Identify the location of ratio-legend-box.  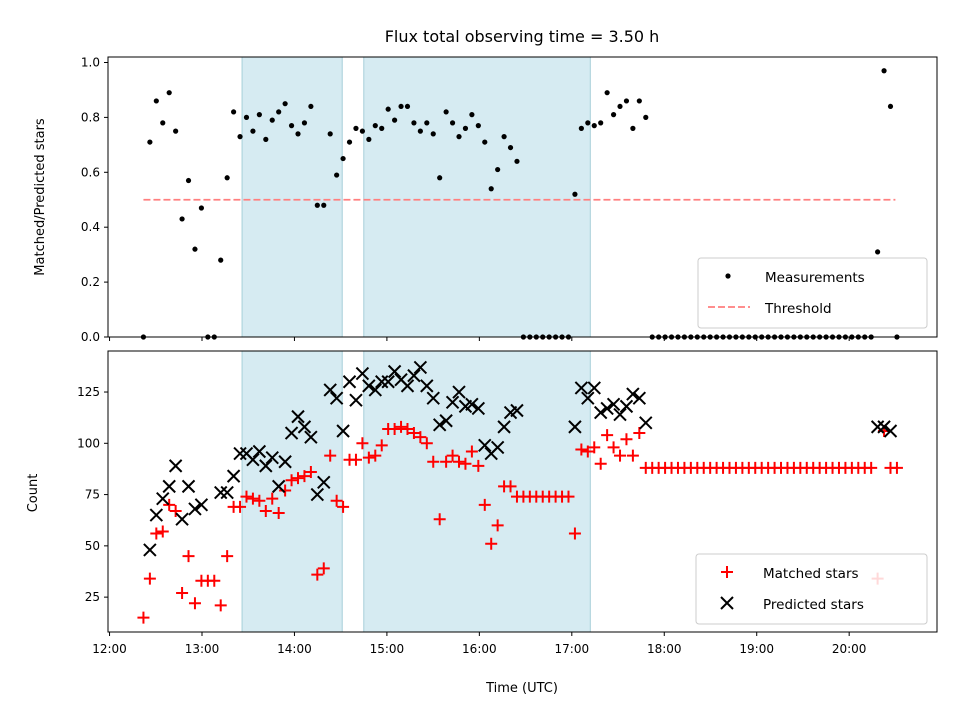
(812, 293).